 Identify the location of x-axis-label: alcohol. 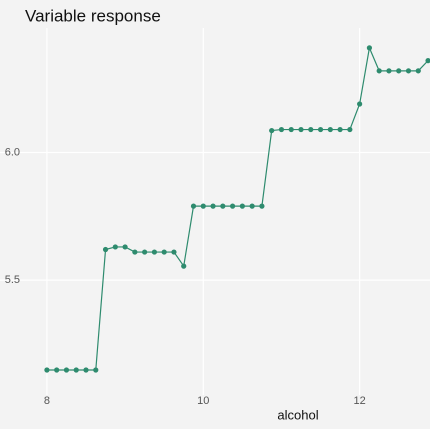
(297, 414).